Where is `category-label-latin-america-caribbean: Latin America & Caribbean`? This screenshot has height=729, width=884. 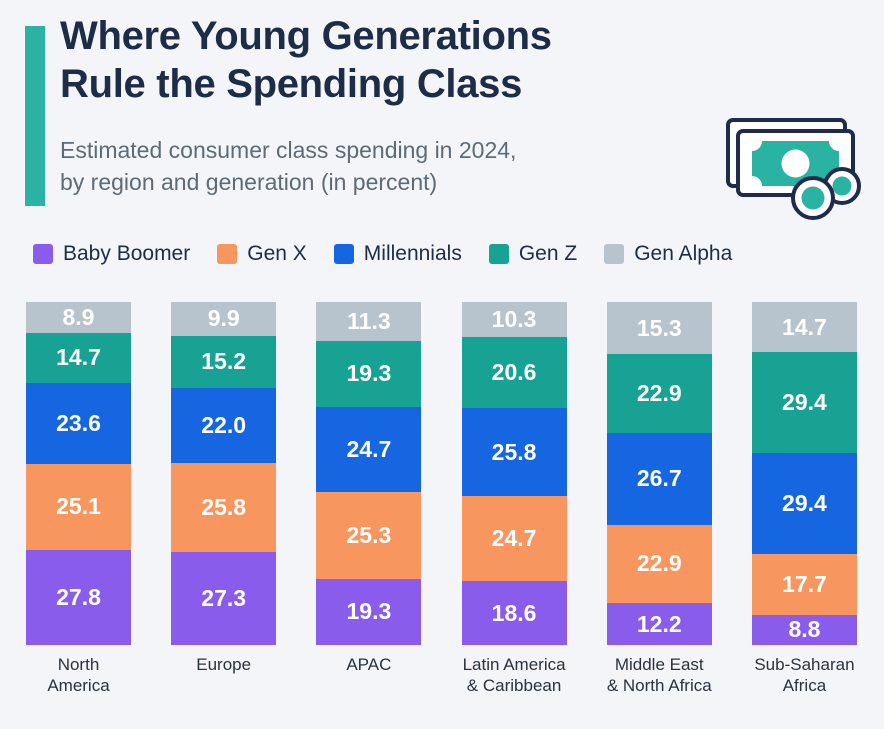
category-label-latin-america-caribbean: Latin America & Caribbean is located at coordinates (514, 675).